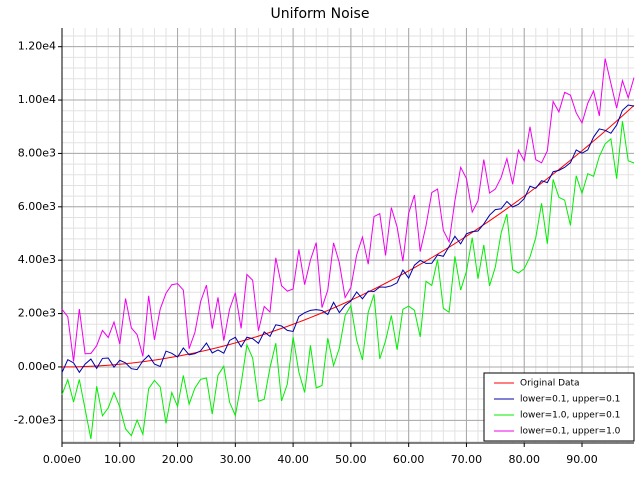 Image resolution: width=640 pixels, height=480 pixels. What do you see at coordinates (37, 206) in the screenshot?
I see `y-tick-label: 6.00e3` at bounding box center [37, 206].